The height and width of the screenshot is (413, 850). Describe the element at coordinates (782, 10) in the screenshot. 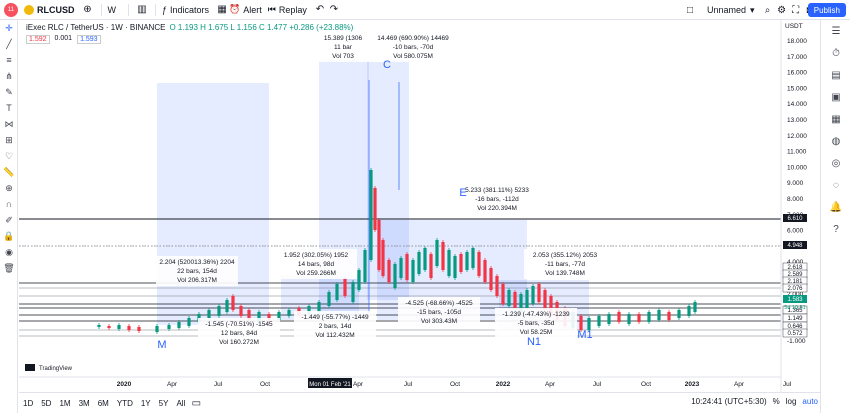

I see `settings-icon: ⚙` at that location.